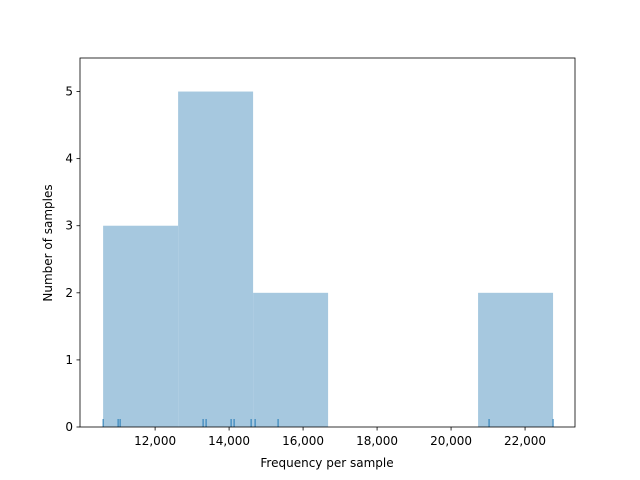 This screenshot has width=640, height=480. Describe the element at coordinates (69, 226) in the screenshot. I see `y-tick-label: 3` at that location.